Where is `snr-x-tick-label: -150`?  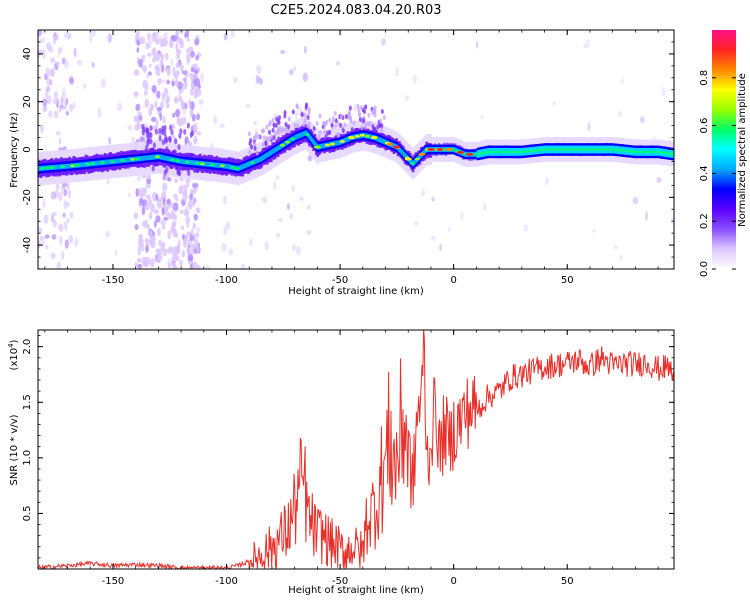
snr-x-tick-label: -150 is located at coordinates (113, 581).